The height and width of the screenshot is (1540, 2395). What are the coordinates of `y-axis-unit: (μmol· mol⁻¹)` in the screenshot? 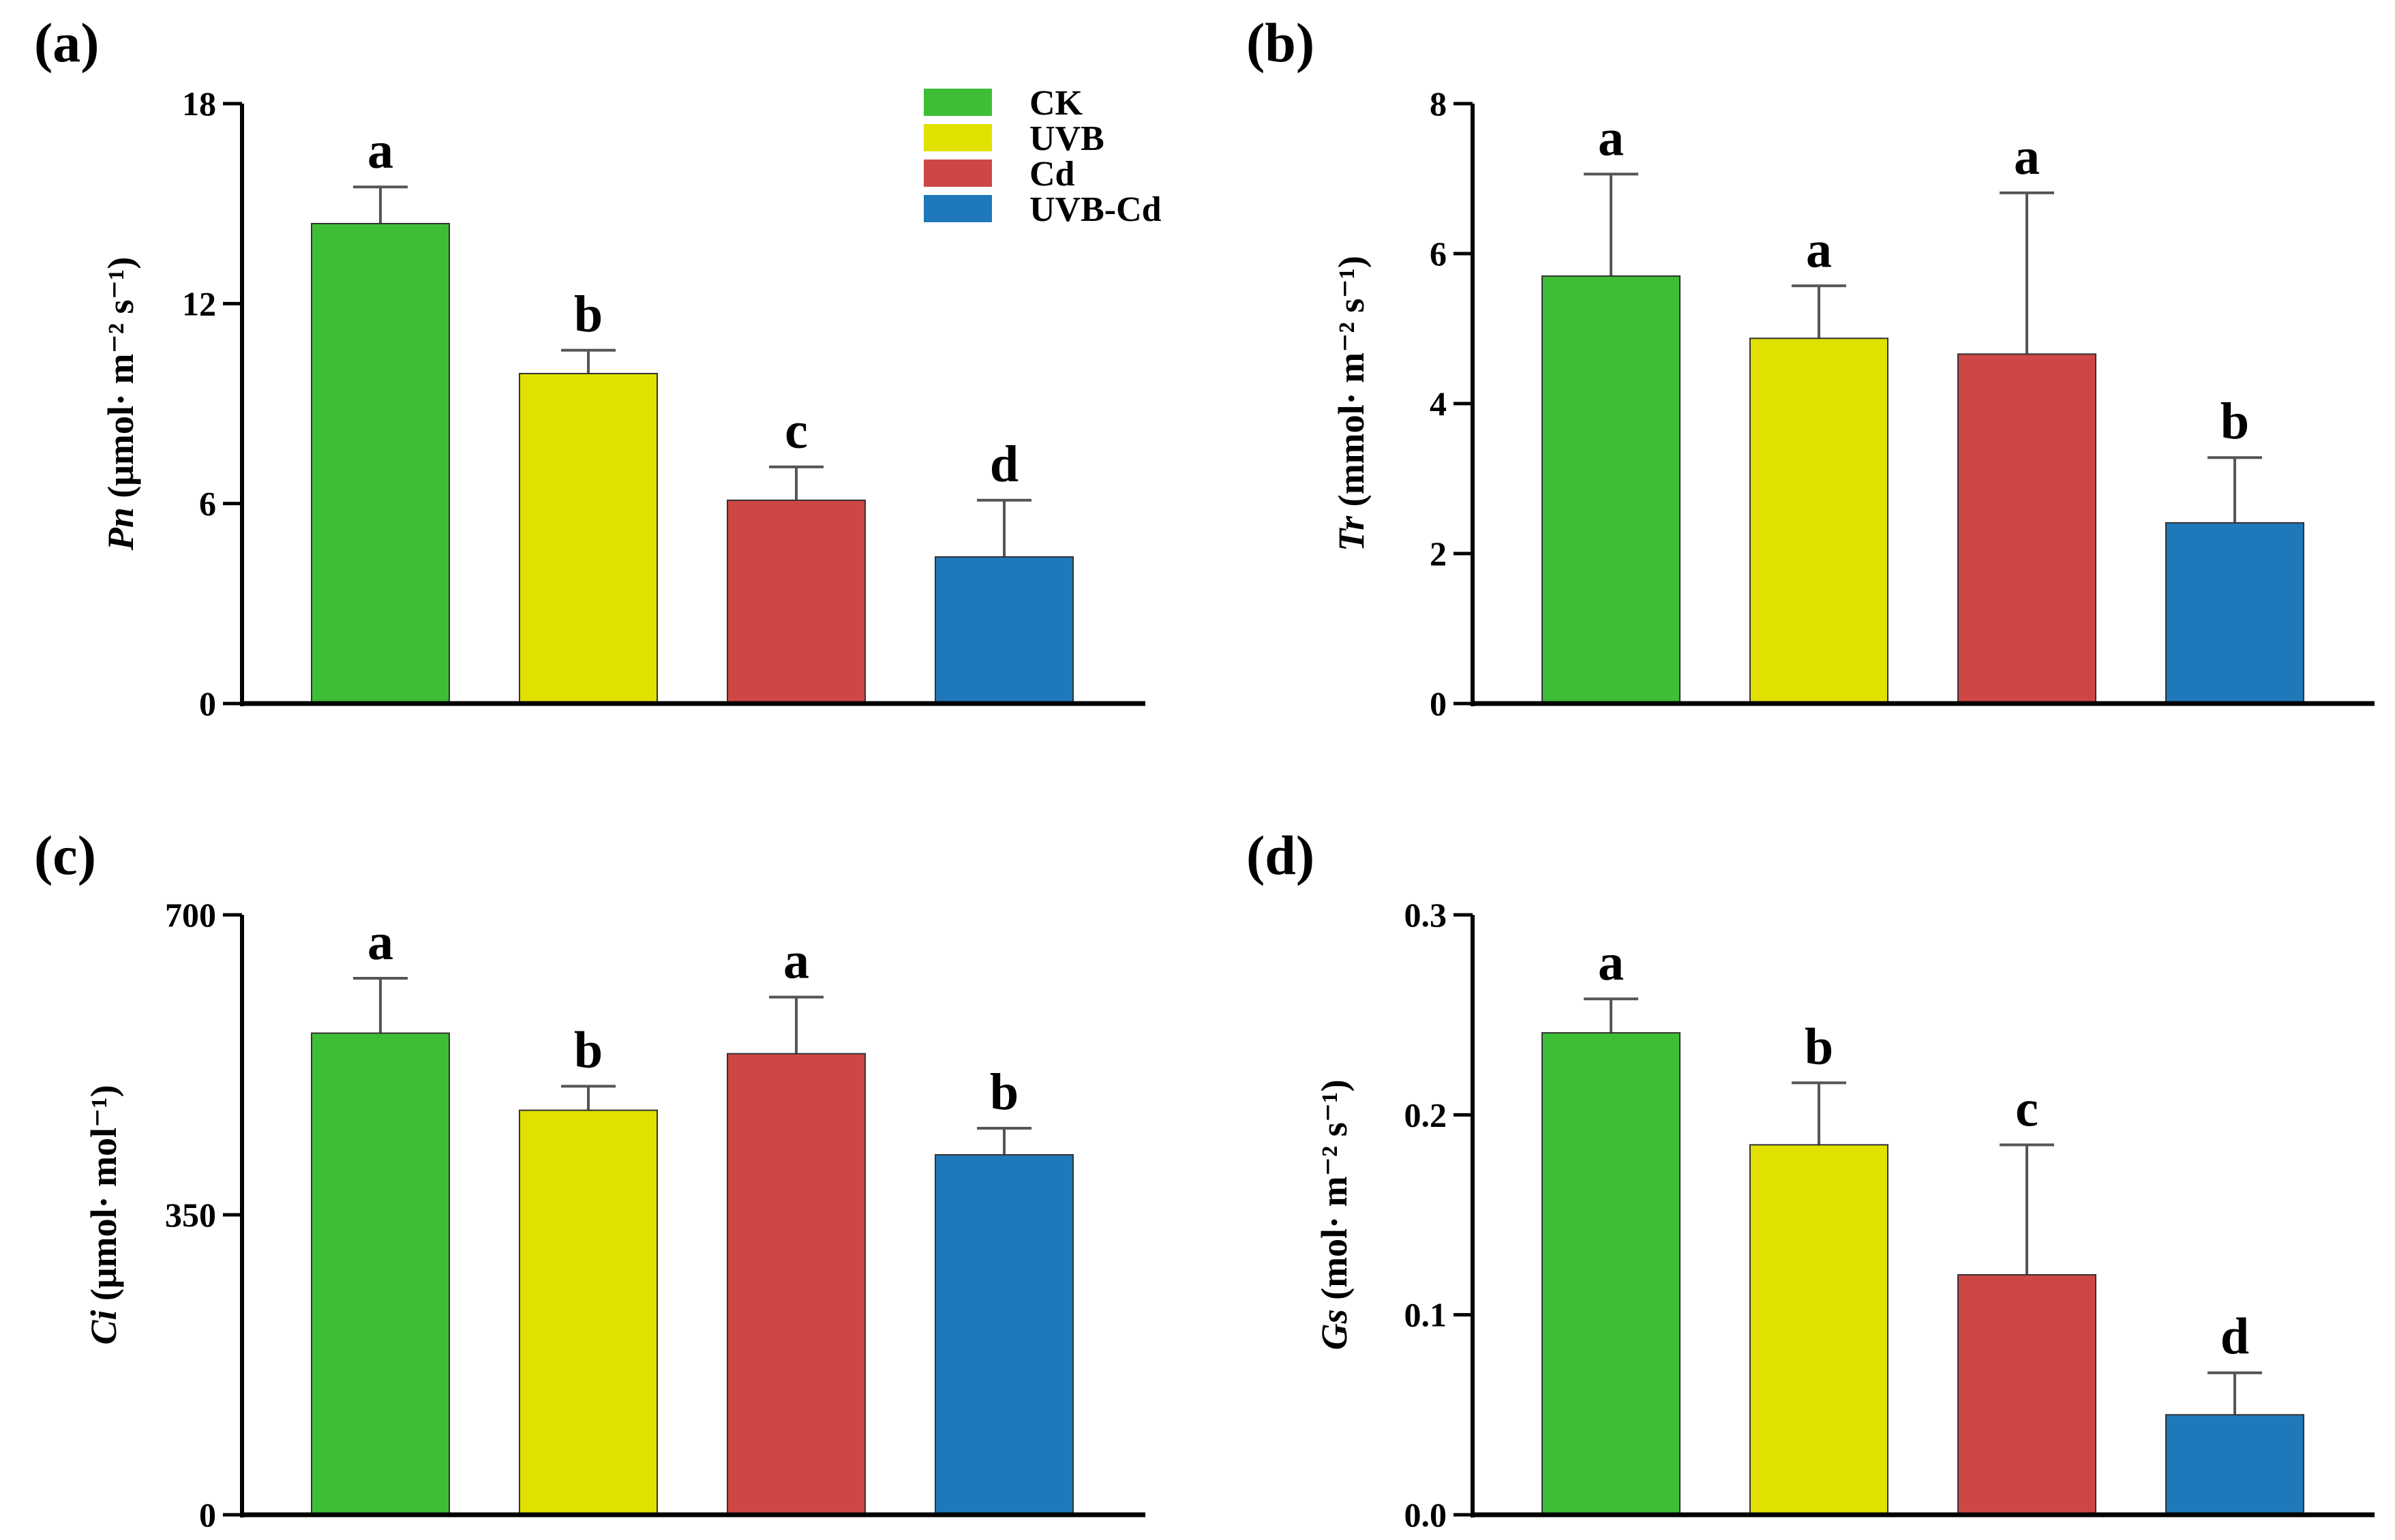 It's located at (103, 1197).